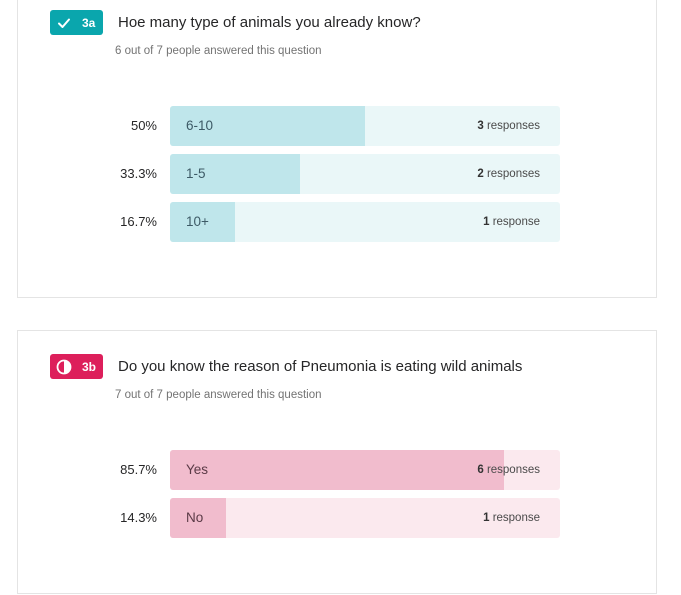 The width and height of the screenshot is (681, 595). I want to click on answer-row: 33.3% 1-5 2 responses, so click(338, 174).